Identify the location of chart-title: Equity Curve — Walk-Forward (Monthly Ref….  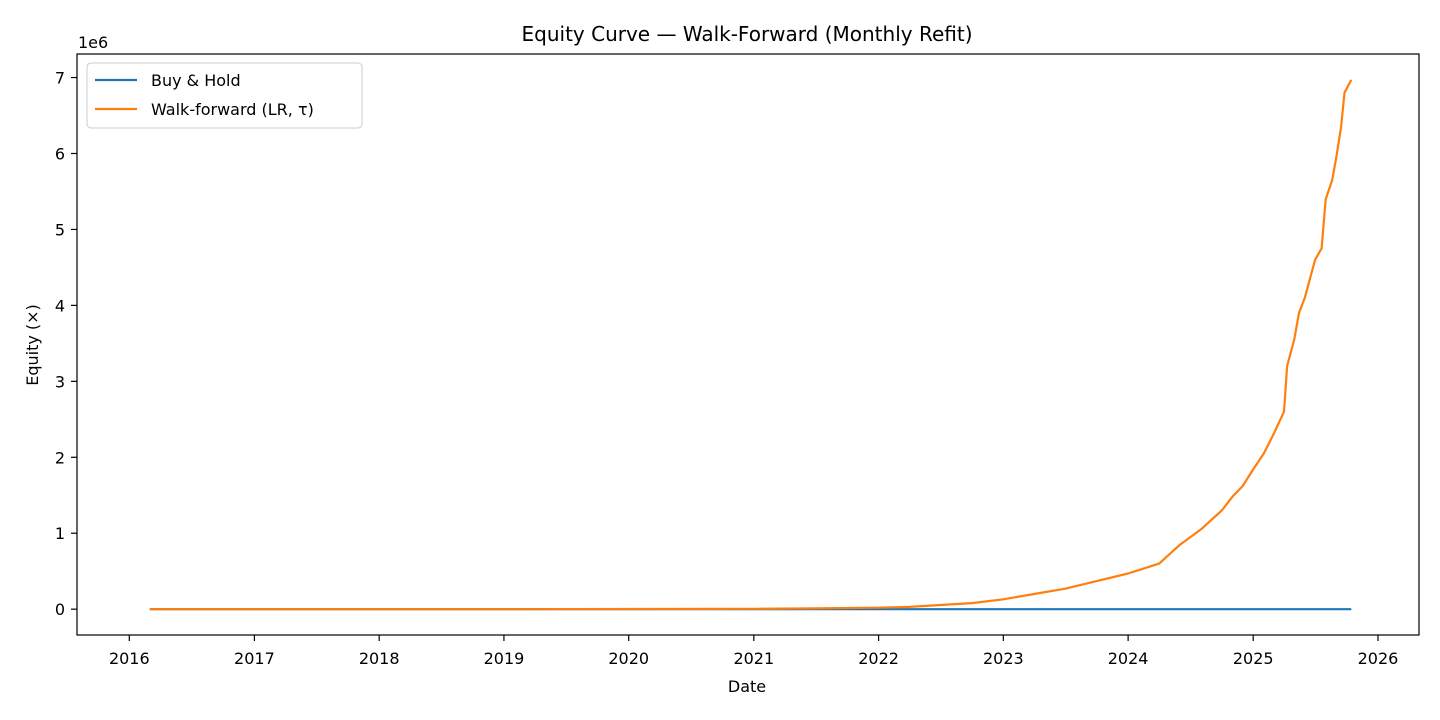
(747, 34).